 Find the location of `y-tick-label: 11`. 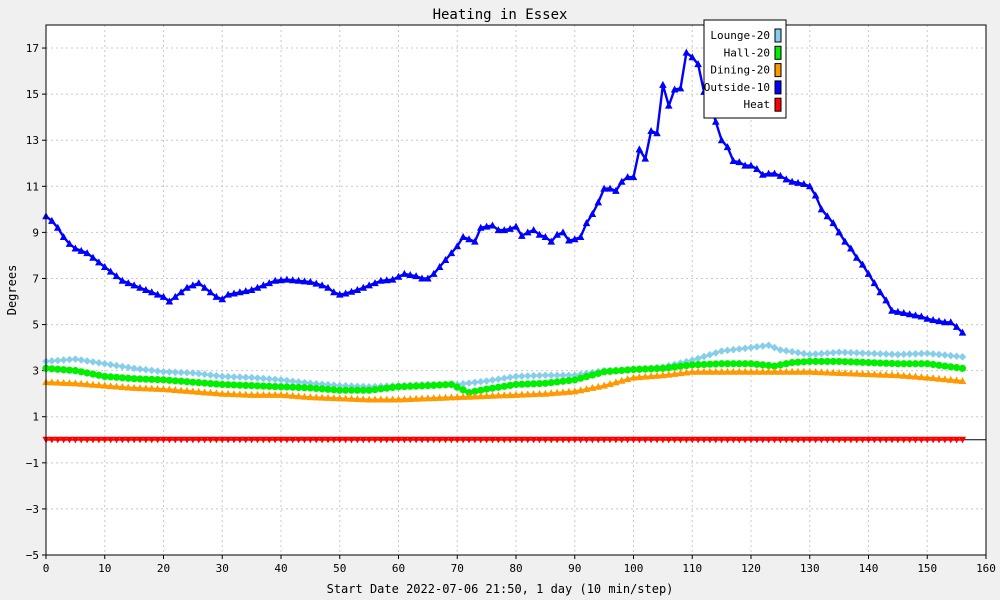

y-tick-label: 11 is located at coordinates (32, 186).